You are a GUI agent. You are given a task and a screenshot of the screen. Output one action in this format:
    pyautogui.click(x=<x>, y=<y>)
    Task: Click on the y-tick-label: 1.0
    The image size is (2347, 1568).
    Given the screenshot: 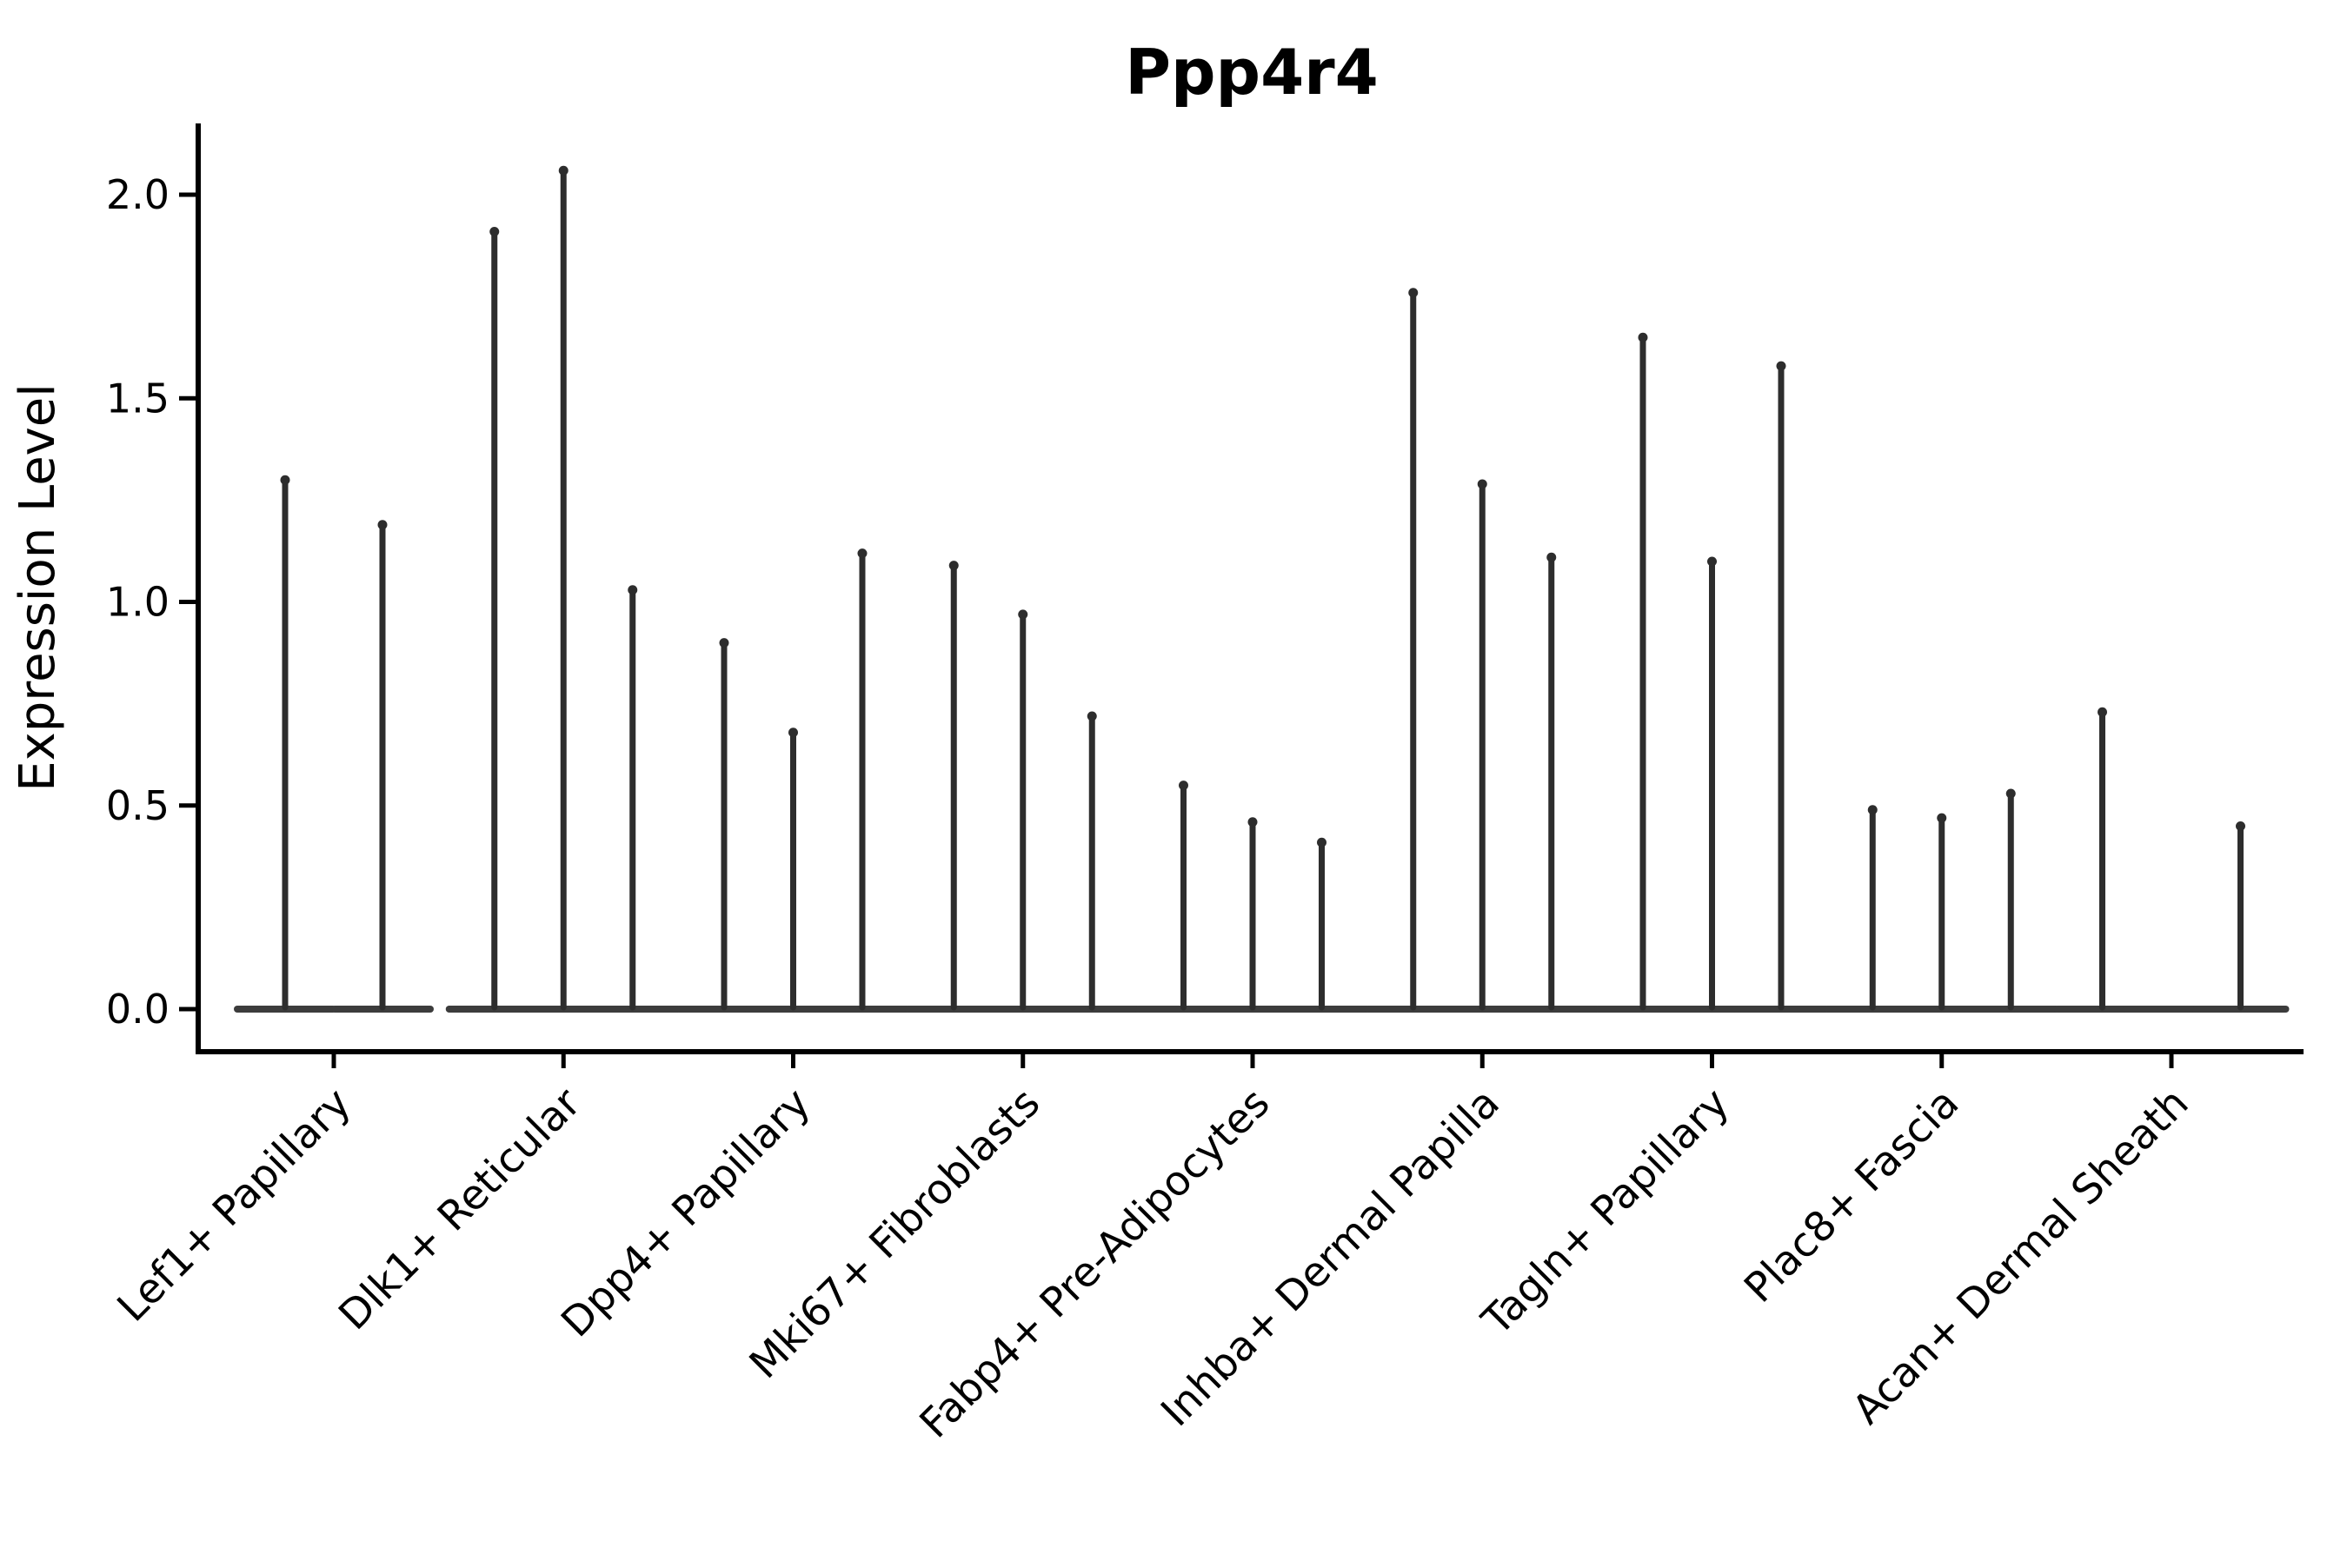 What is the action you would take?
    pyautogui.click(x=138, y=602)
    